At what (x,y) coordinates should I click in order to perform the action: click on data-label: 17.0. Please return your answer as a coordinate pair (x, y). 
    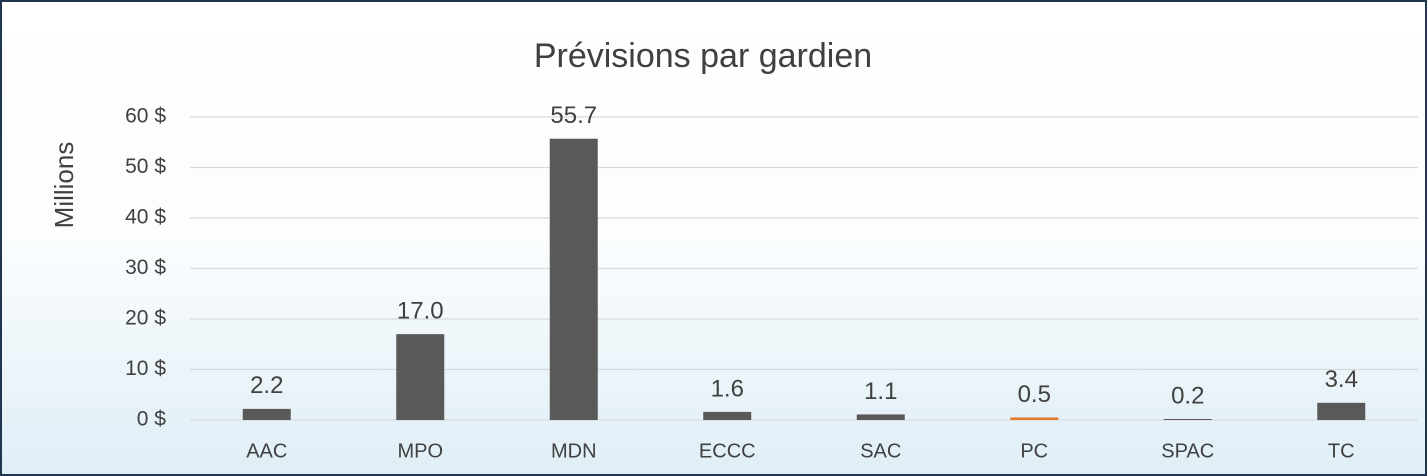
    Looking at the image, I should click on (420, 310).